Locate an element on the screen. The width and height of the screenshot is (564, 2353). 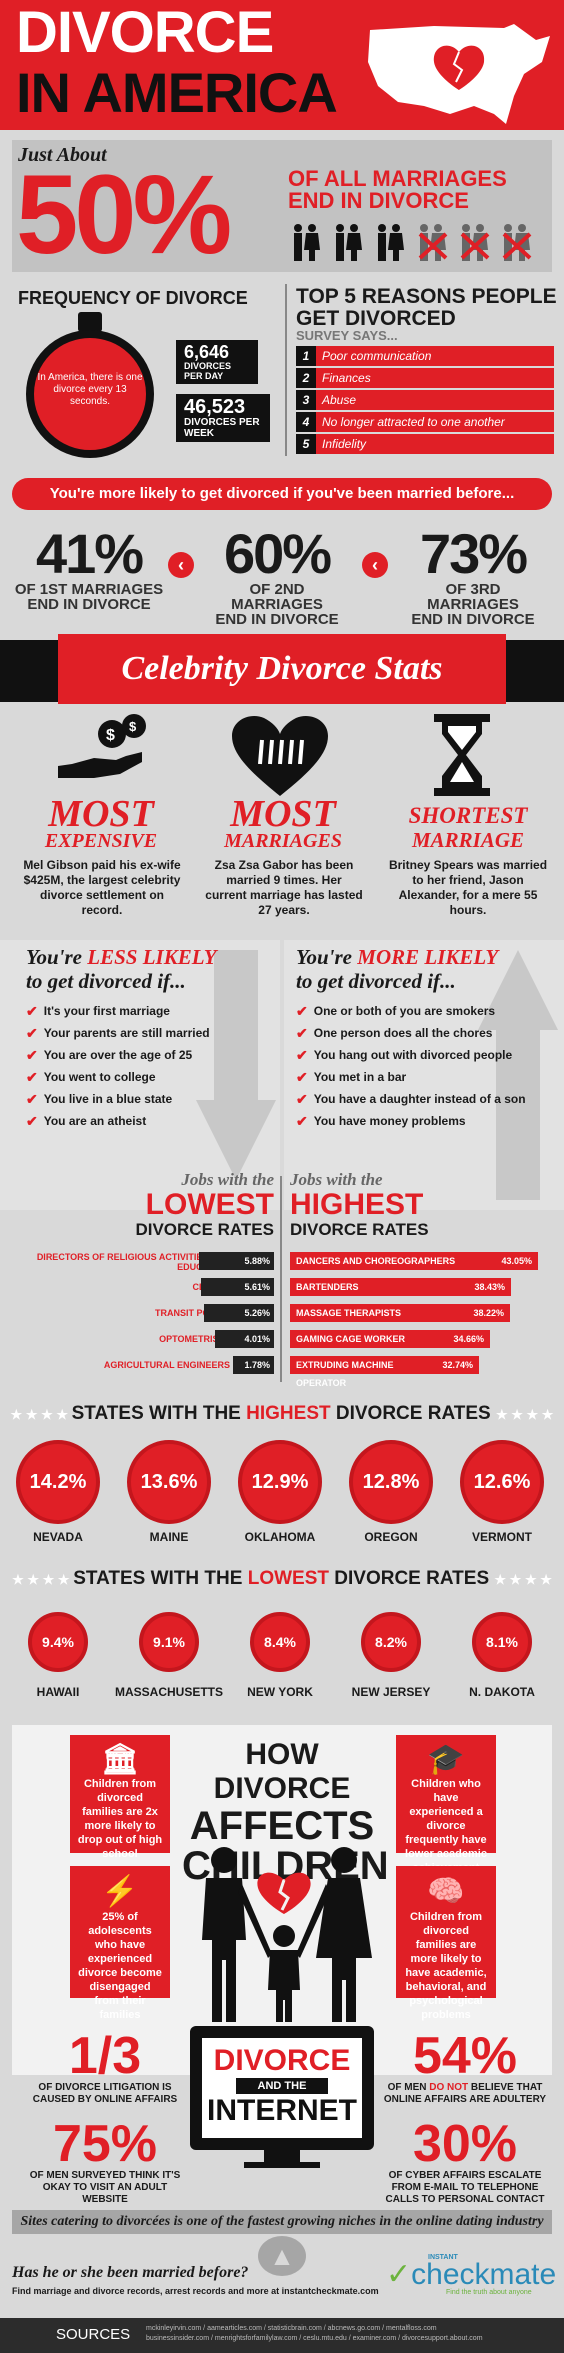
less-likely-title-emph: LESS LIKELY is located at coordinates (152, 957).